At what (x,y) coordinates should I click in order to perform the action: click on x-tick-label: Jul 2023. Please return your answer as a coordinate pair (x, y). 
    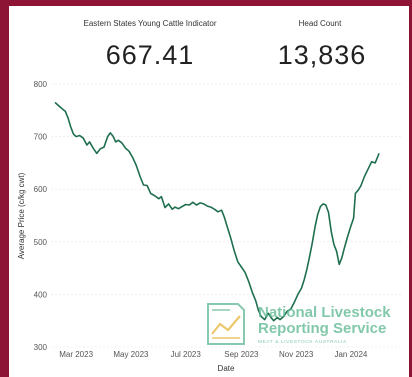
    Looking at the image, I should click on (186, 354).